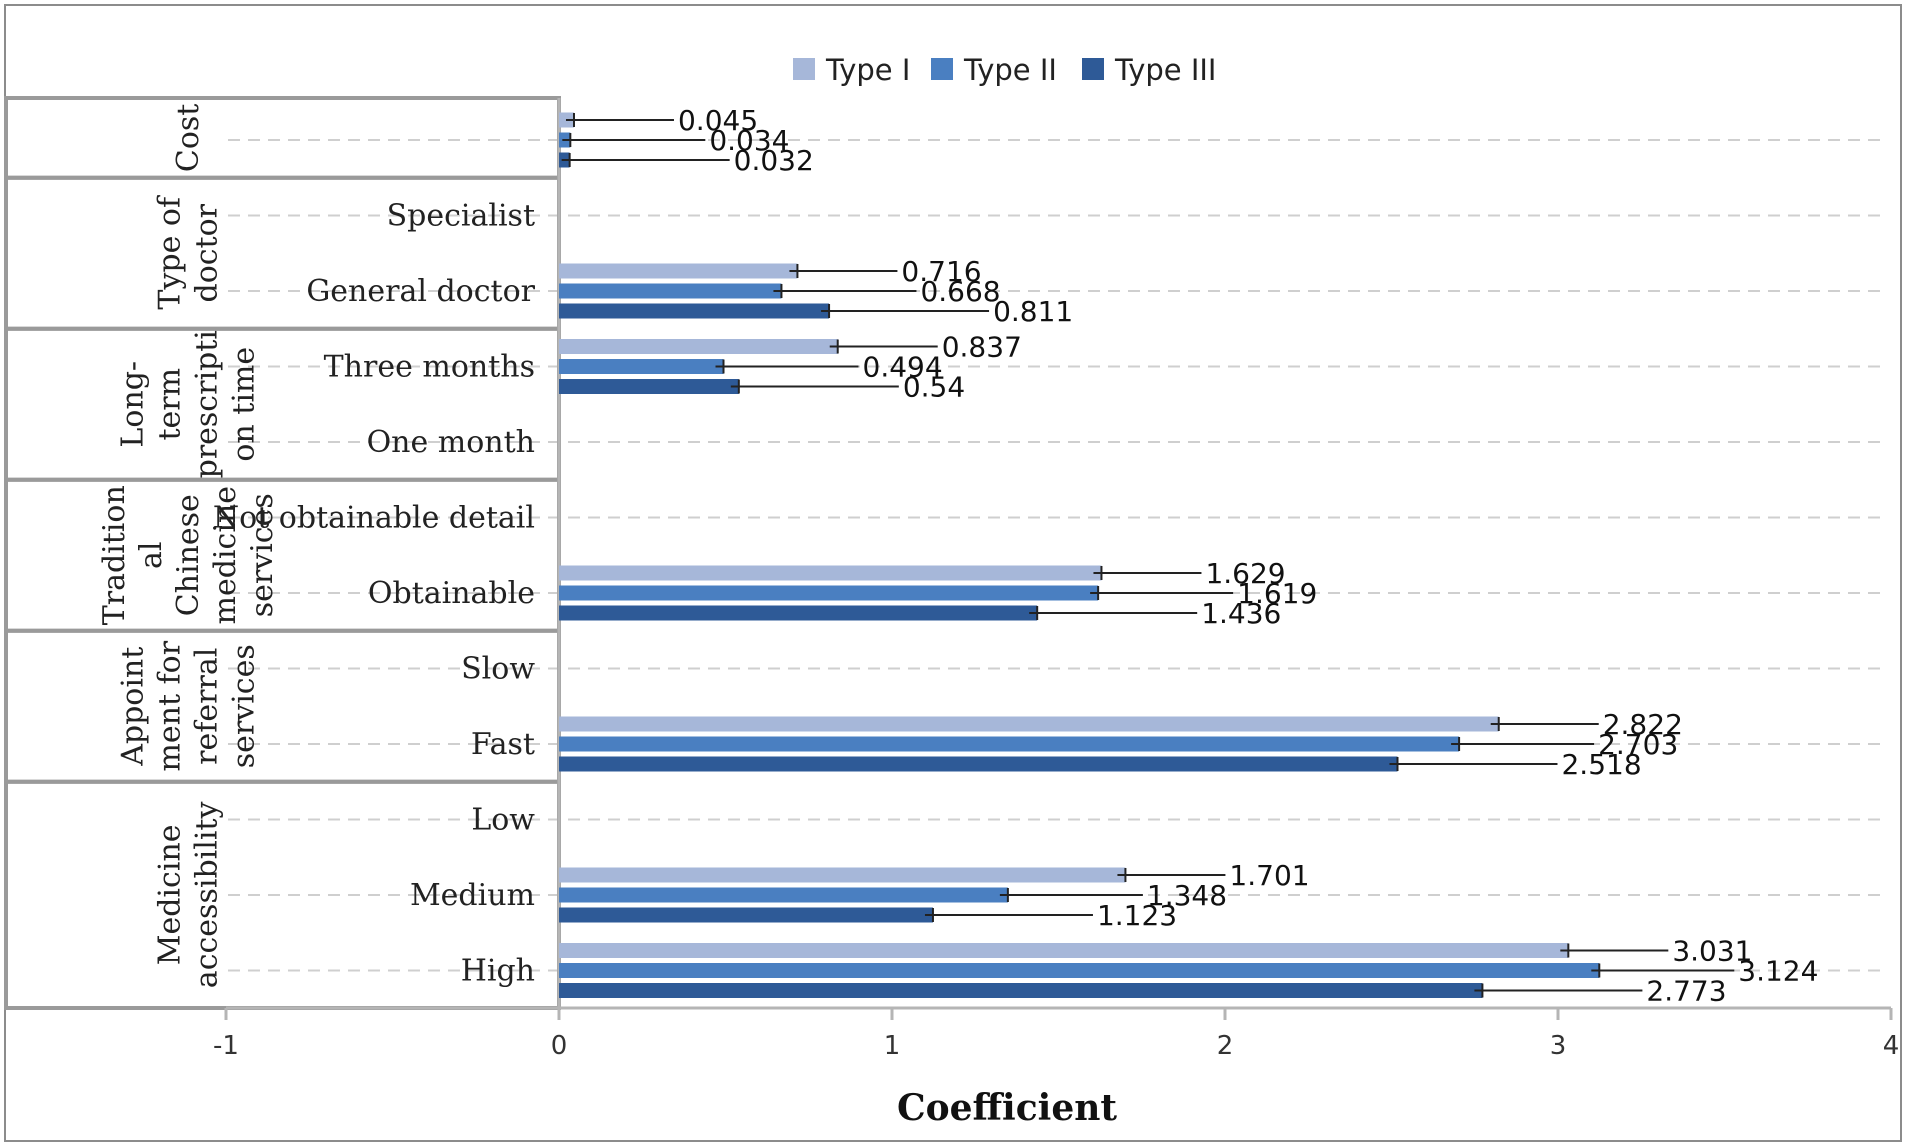 Image resolution: width=1908 pixels, height=1148 pixels. Describe the element at coordinates (207, 895) in the screenshot. I see `group-label: accessibility` at that location.